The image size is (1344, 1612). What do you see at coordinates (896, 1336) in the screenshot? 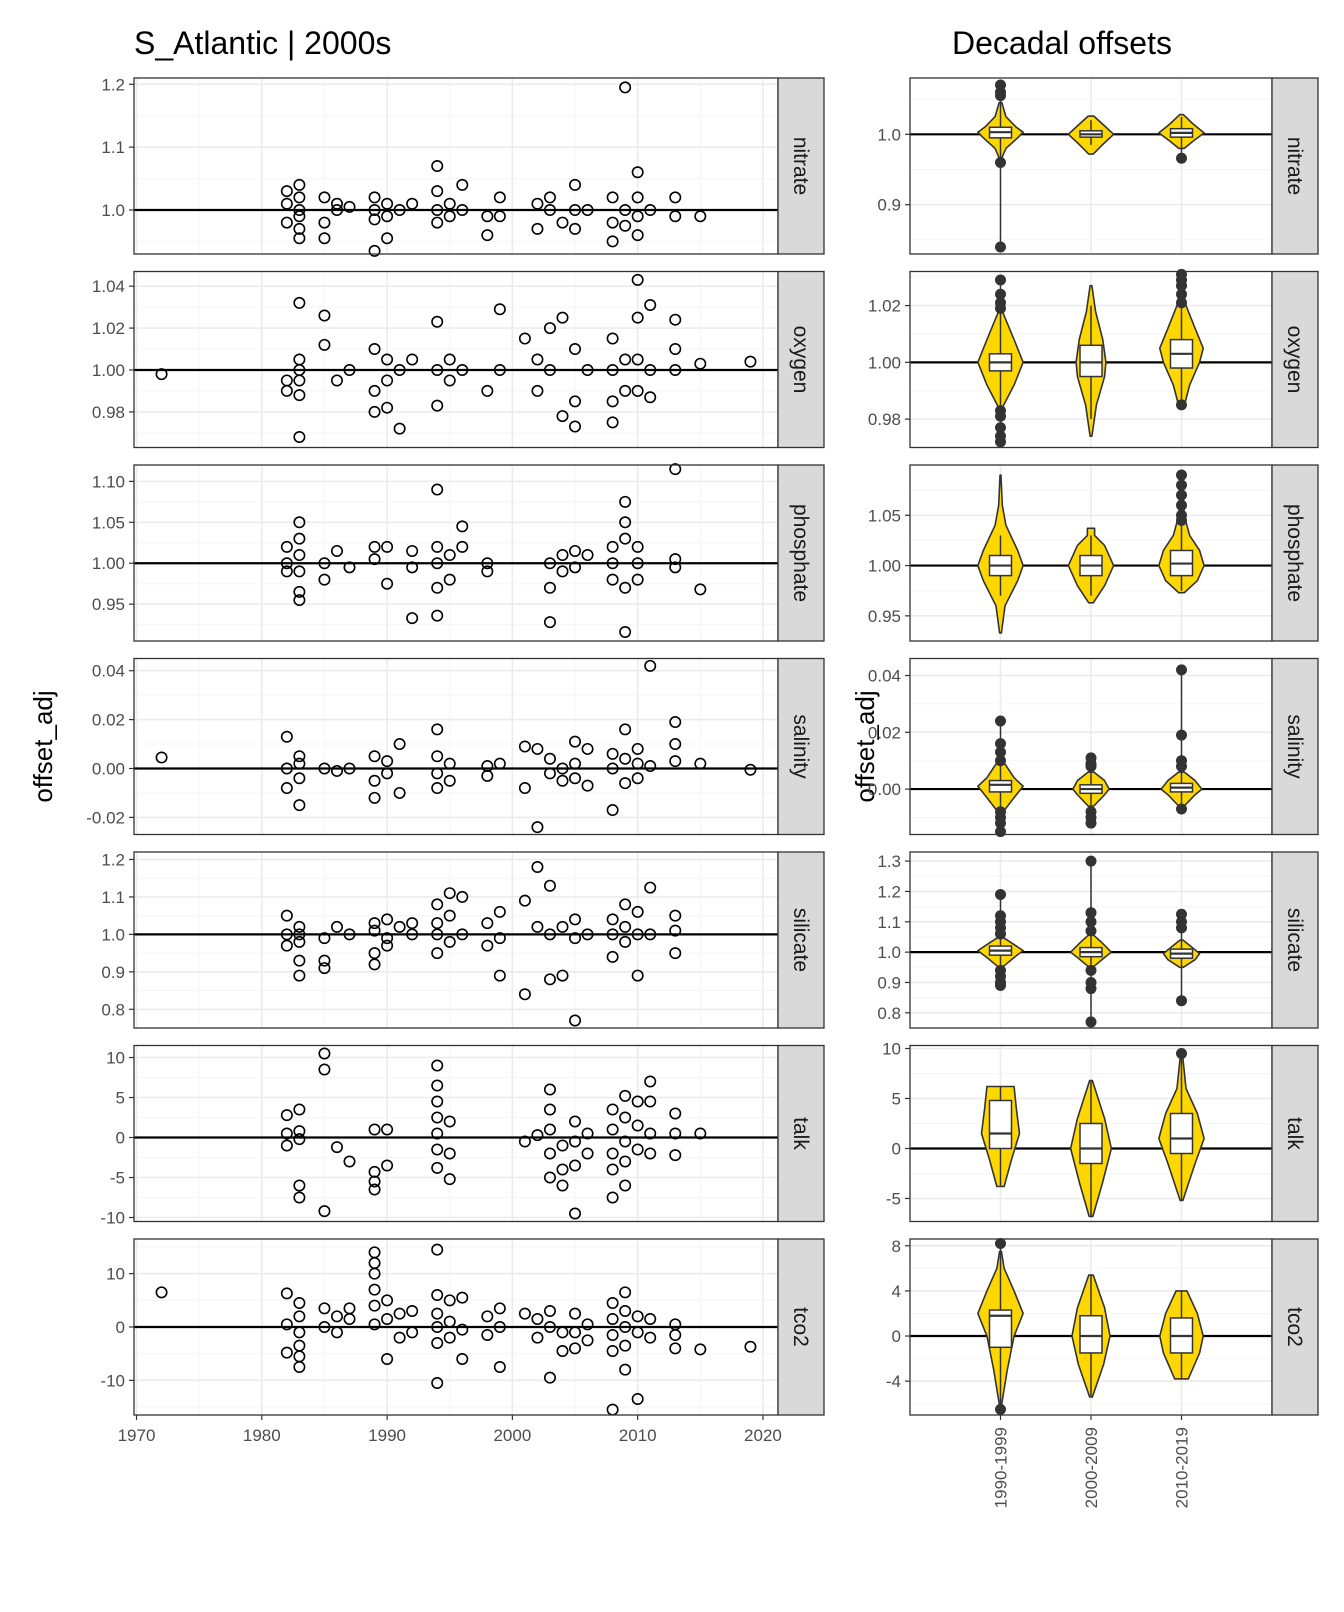
I see `violin-tco2-y-tick-label: 0` at bounding box center [896, 1336].